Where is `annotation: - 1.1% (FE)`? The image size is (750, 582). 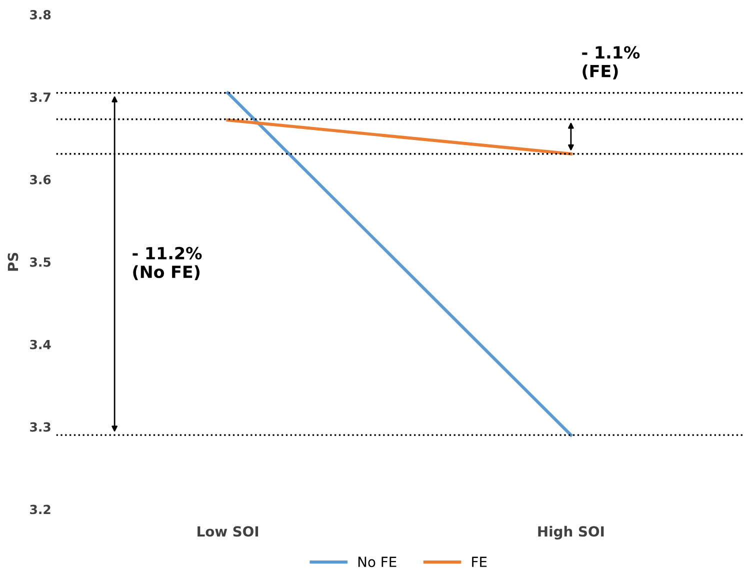
annotation: - 1.1% (FE) is located at coordinates (611, 63).